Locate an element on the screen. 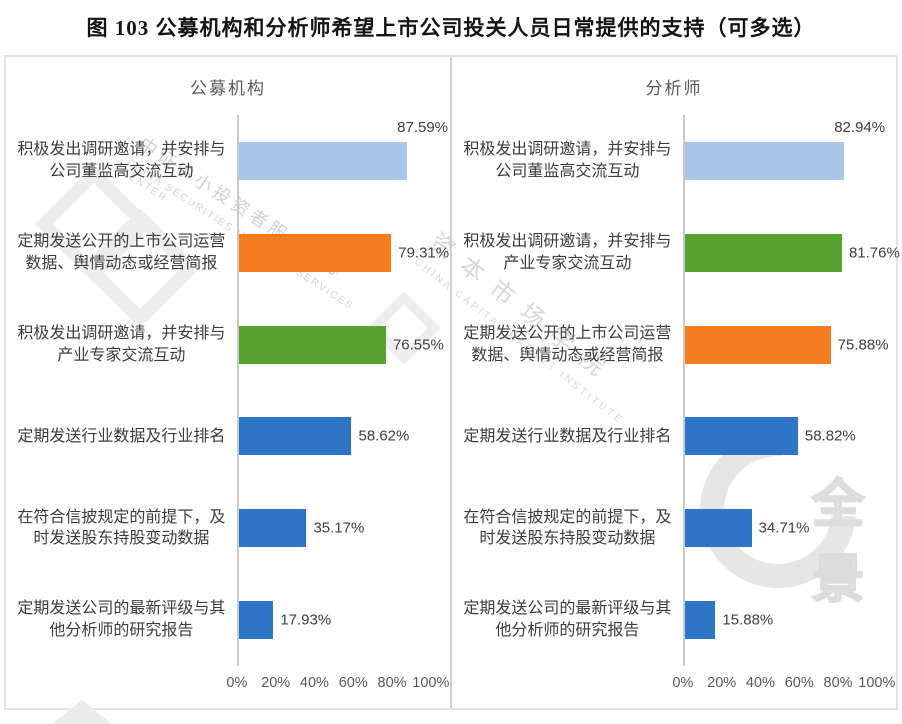 This screenshot has width=902, height=724. bar-track: 76.55% is located at coordinates (343, 344).